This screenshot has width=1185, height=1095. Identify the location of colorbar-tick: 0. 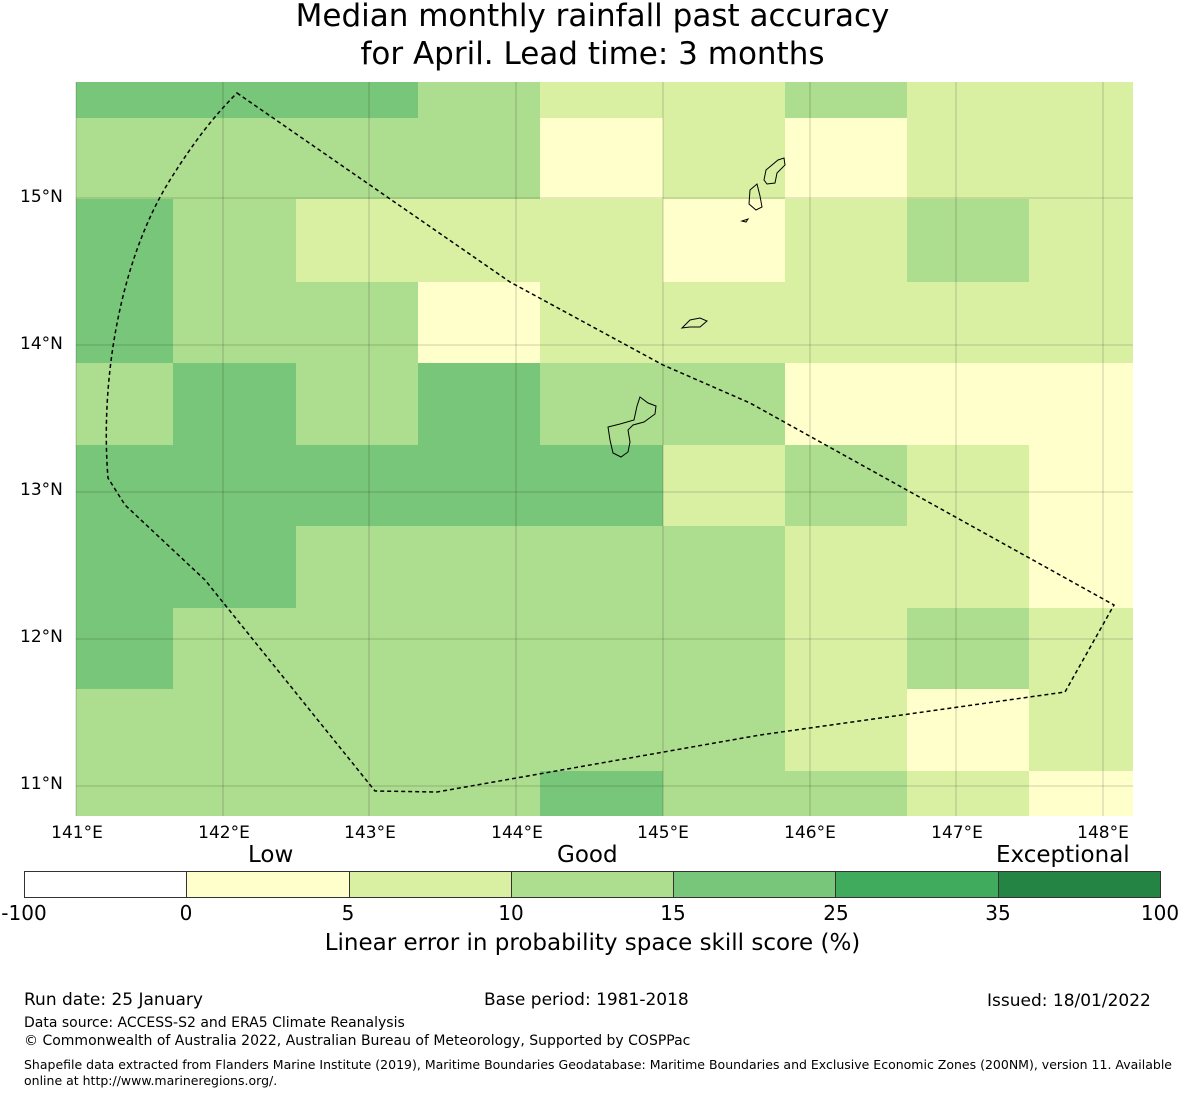
(186, 913).